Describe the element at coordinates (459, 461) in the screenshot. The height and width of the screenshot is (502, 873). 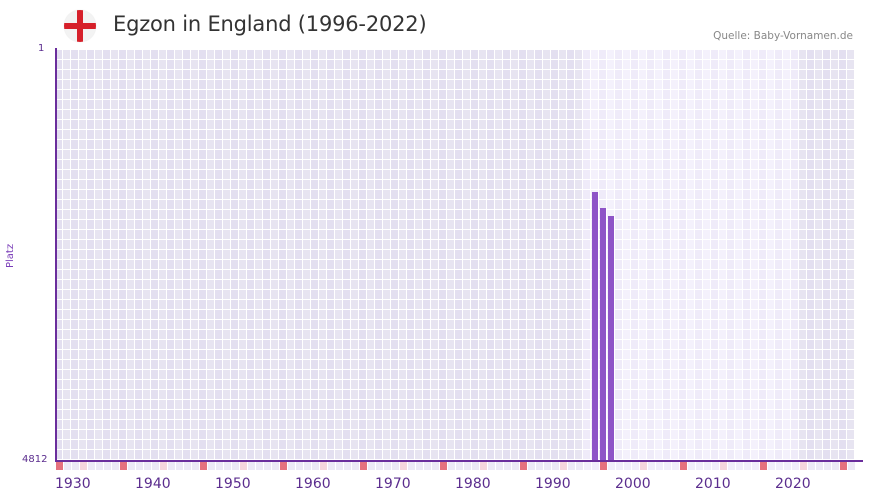
I see `x-axis-line` at that location.